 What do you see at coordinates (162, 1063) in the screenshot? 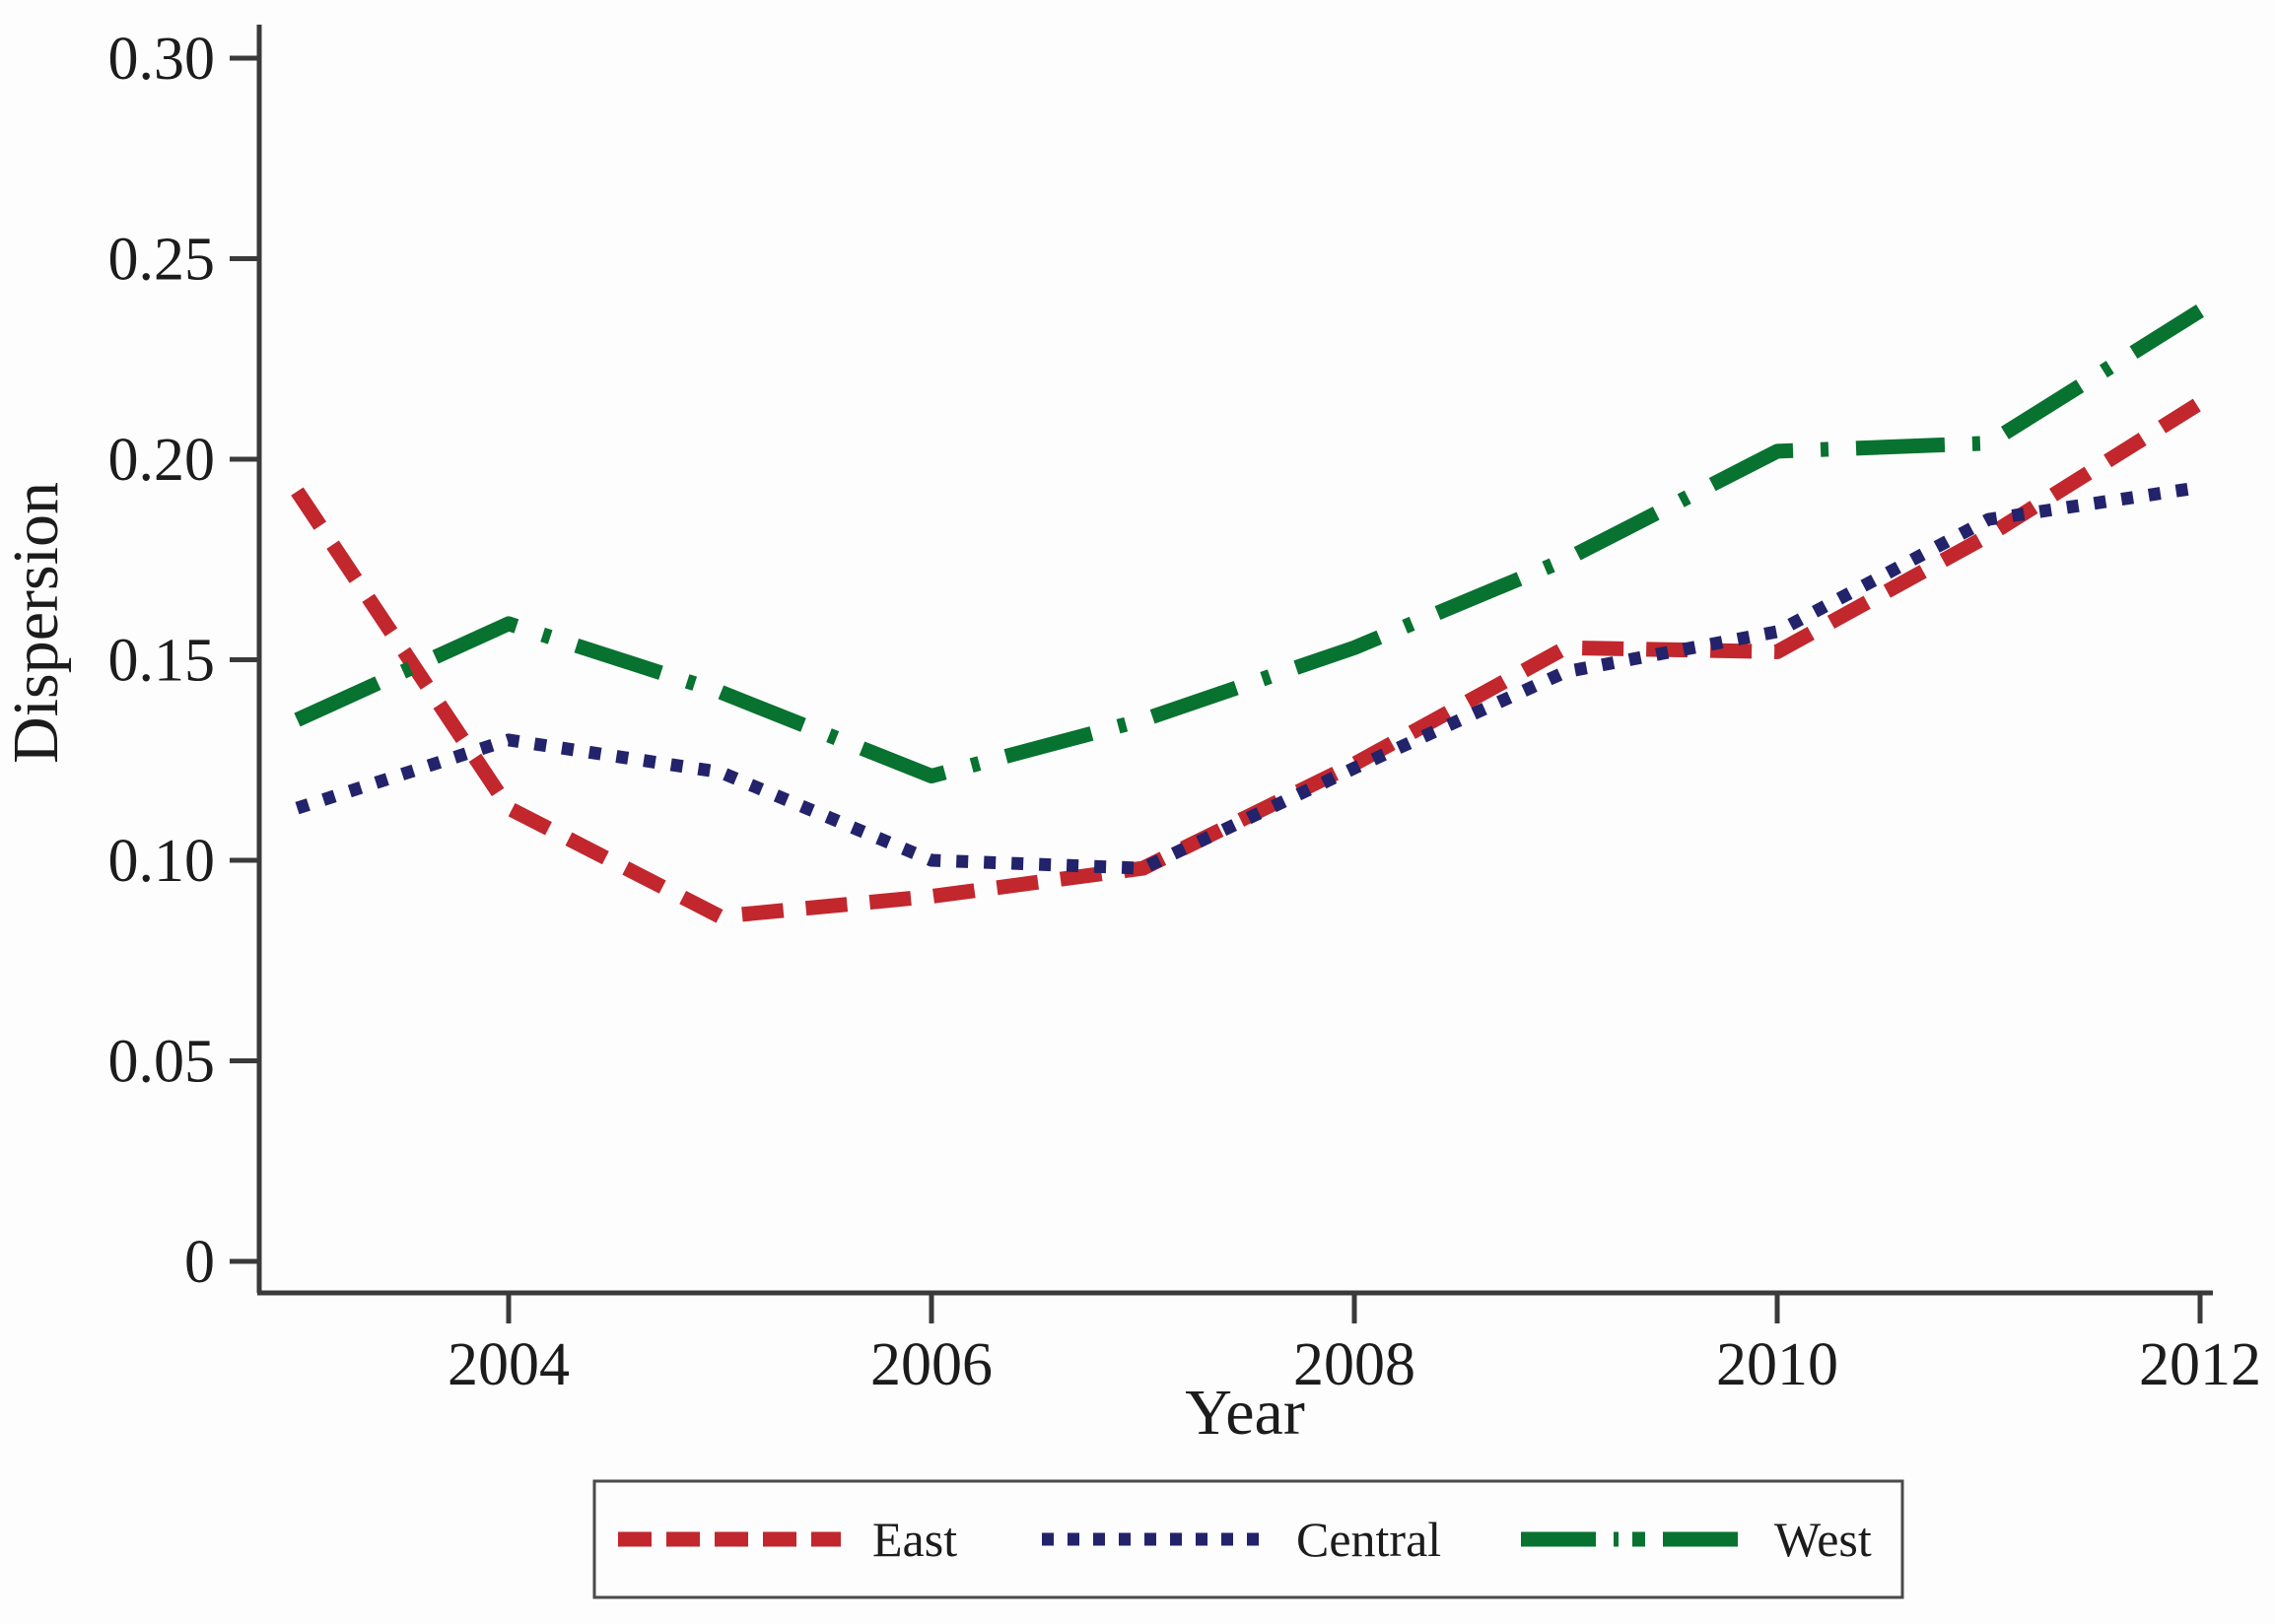
I see `y-tick-label: 0.05` at bounding box center [162, 1063].